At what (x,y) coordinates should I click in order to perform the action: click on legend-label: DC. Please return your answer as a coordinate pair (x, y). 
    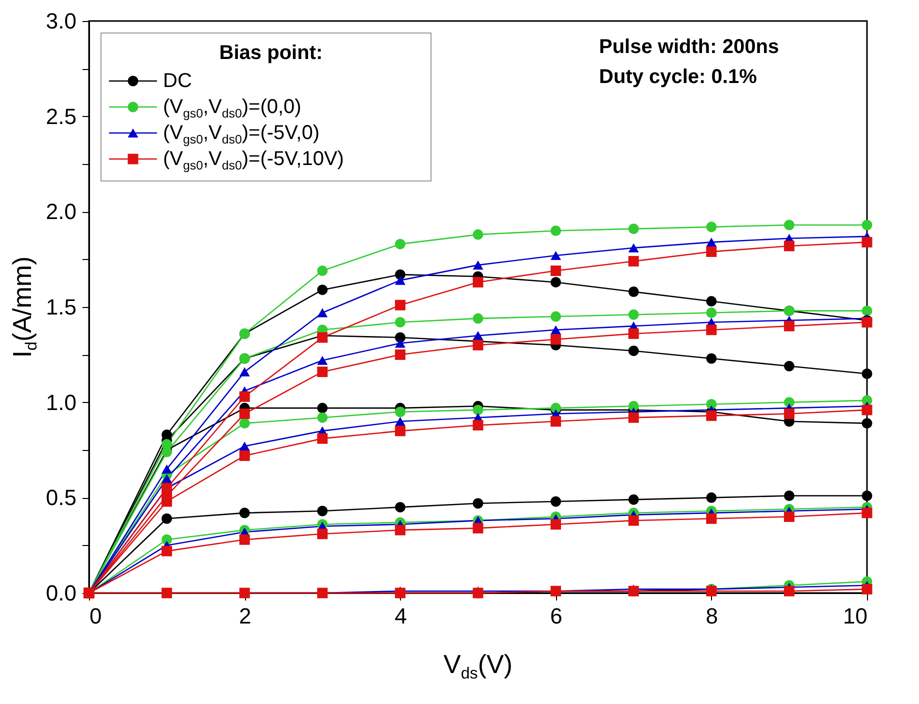
    Looking at the image, I should click on (177, 81).